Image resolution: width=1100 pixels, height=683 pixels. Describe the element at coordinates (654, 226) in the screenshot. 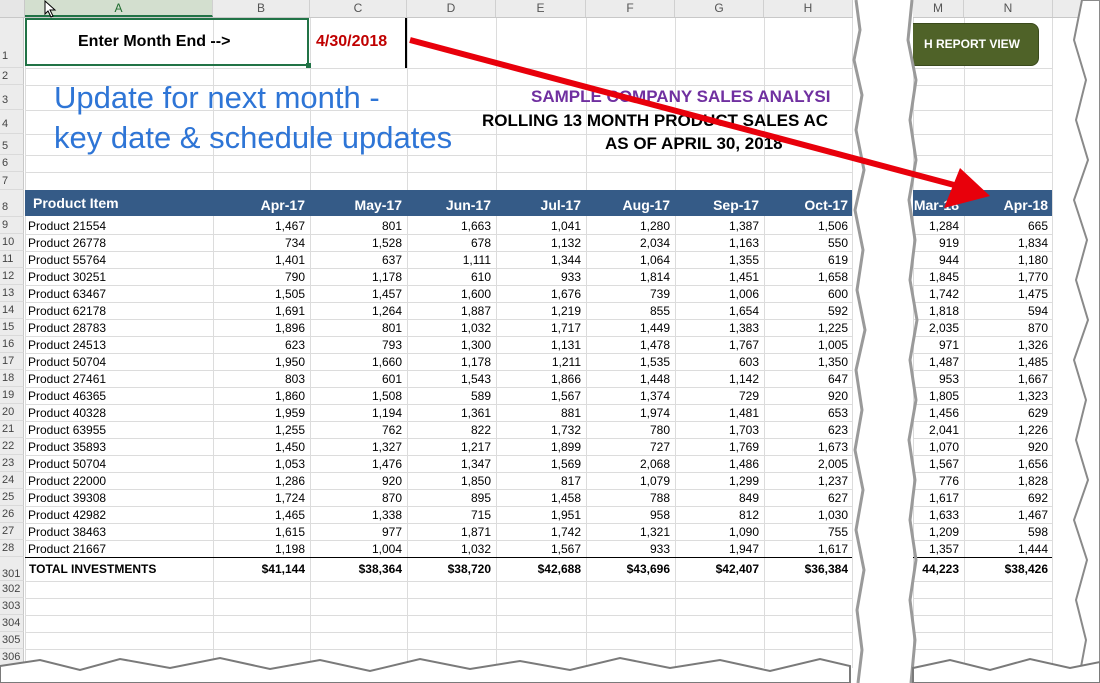

I see `sales-value-cell: 1,280` at that location.